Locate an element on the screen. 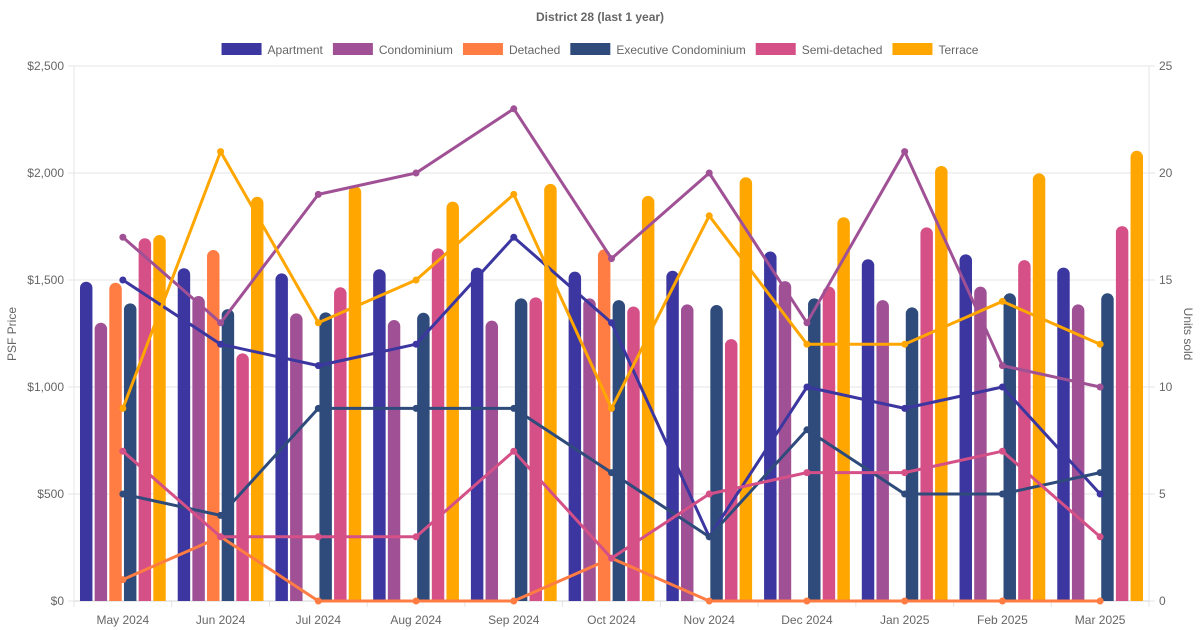  line-detached is located at coordinates (611, 569).